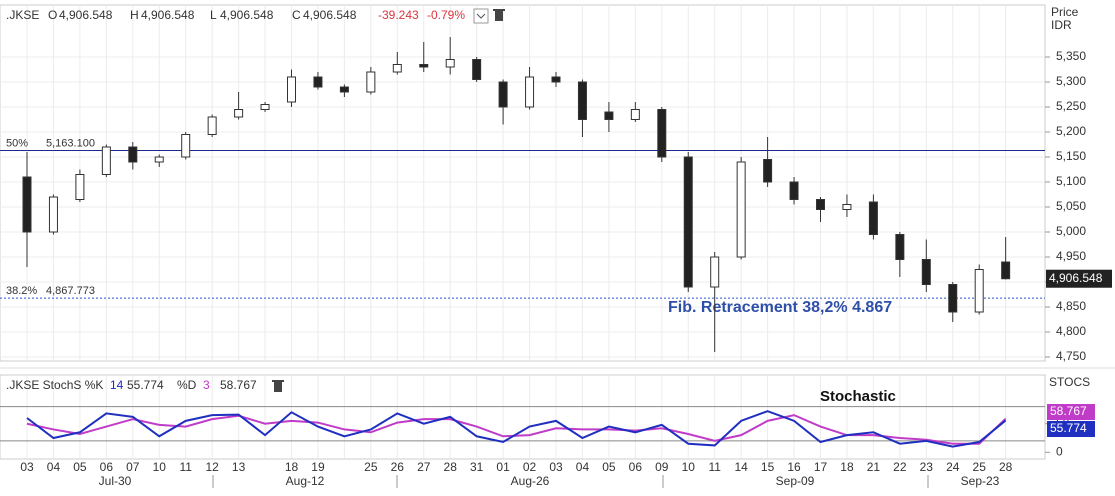  What do you see at coordinates (1071, 81) in the screenshot?
I see `y-tick-label: 5,300` at bounding box center [1071, 81].